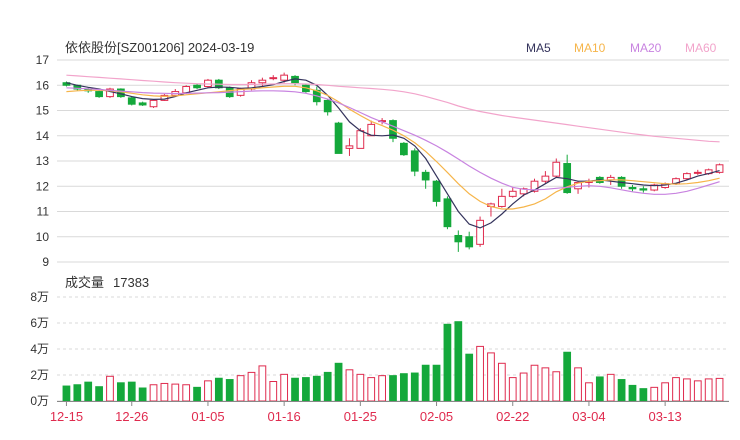  I want to click on volume-tick-label: 8万, so click(39, 297).